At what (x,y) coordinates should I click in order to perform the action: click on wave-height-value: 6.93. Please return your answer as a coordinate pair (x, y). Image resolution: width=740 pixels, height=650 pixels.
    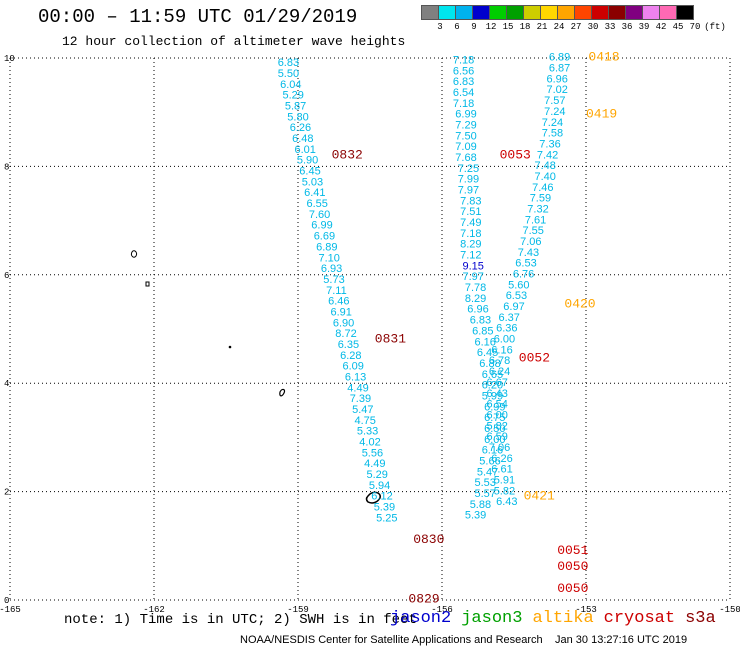
    Looking at the image, I should click on (331, 269).